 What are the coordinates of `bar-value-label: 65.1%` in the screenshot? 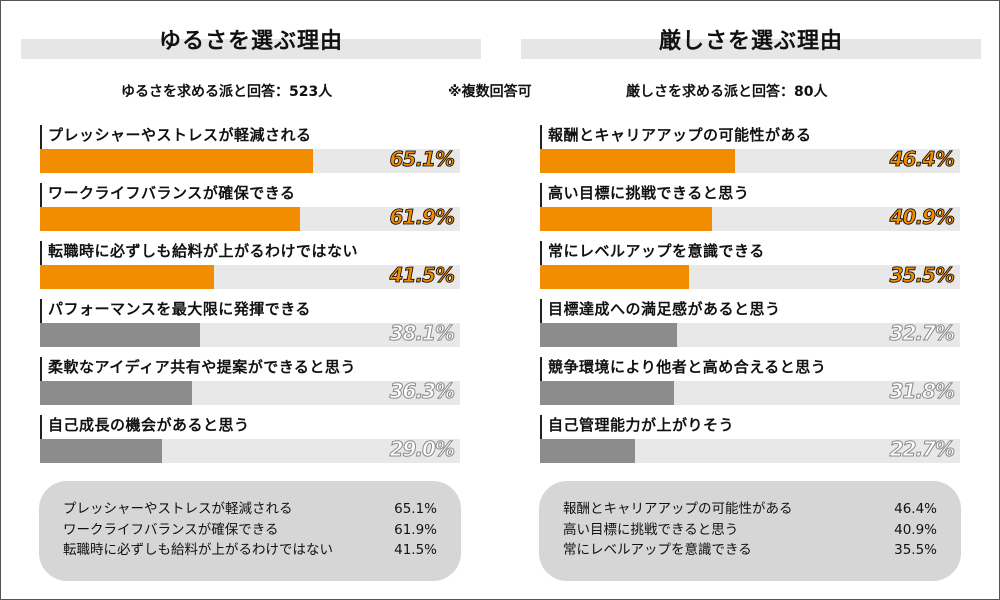 It's located at (422, 159).